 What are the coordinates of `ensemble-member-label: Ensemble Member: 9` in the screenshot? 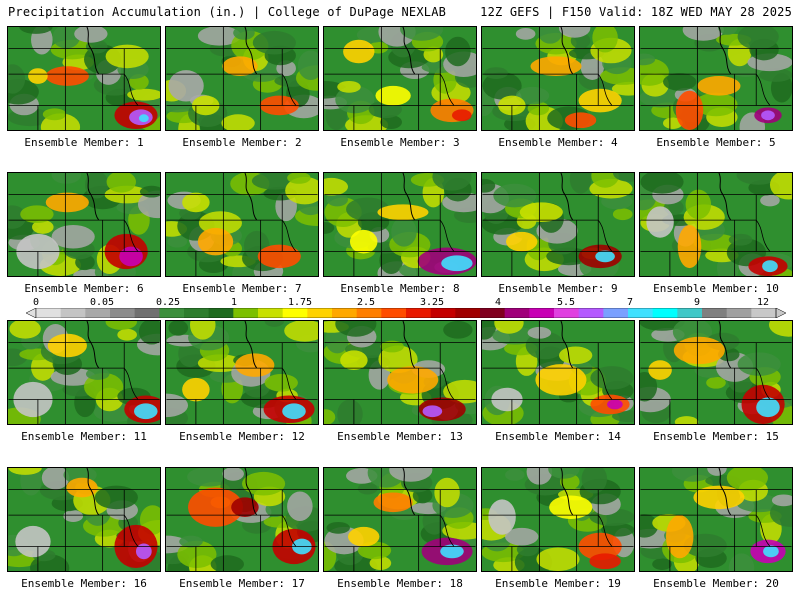 It's located at (558, 288).